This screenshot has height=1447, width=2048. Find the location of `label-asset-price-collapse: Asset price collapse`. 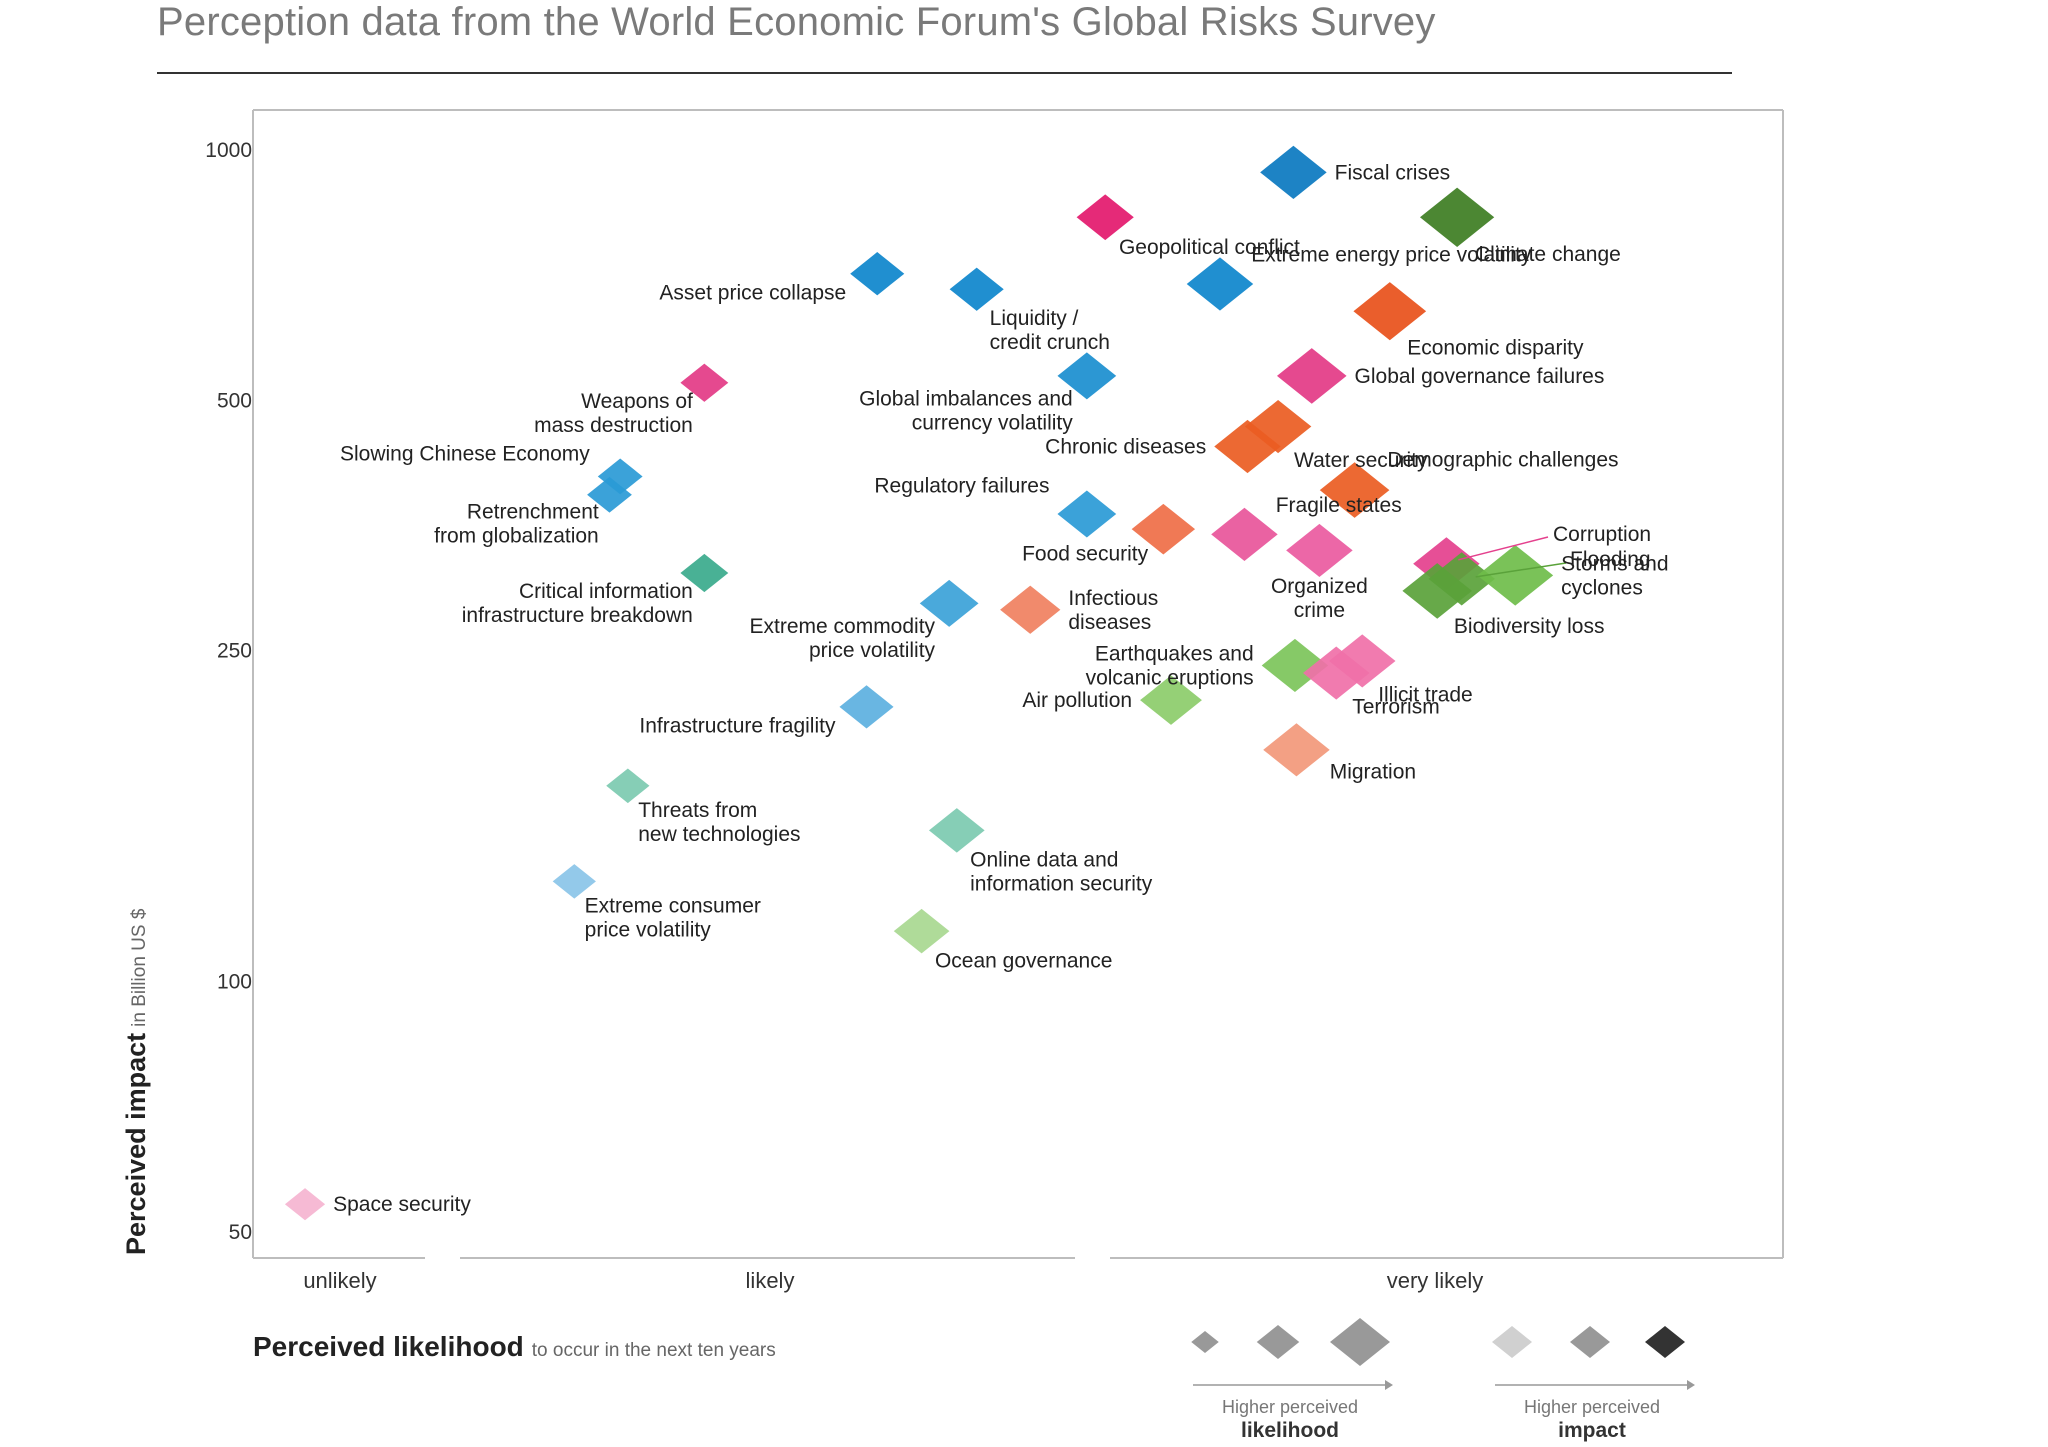

label-asset-price-collapse: Asset price collapse is located at coordinates (752, 292).